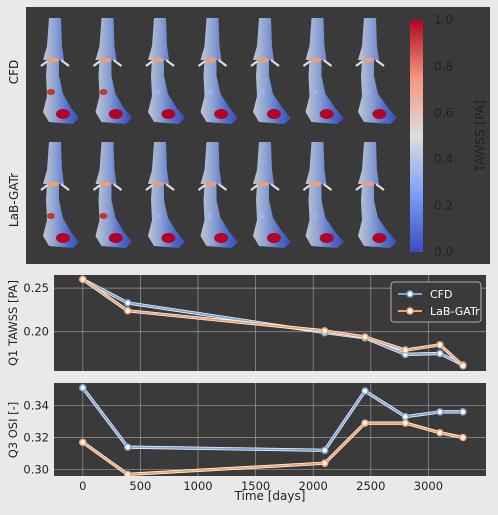 This screenshot has height=515, width=498. I want to click on y-tick-label: 0.32, so click(36, 438).